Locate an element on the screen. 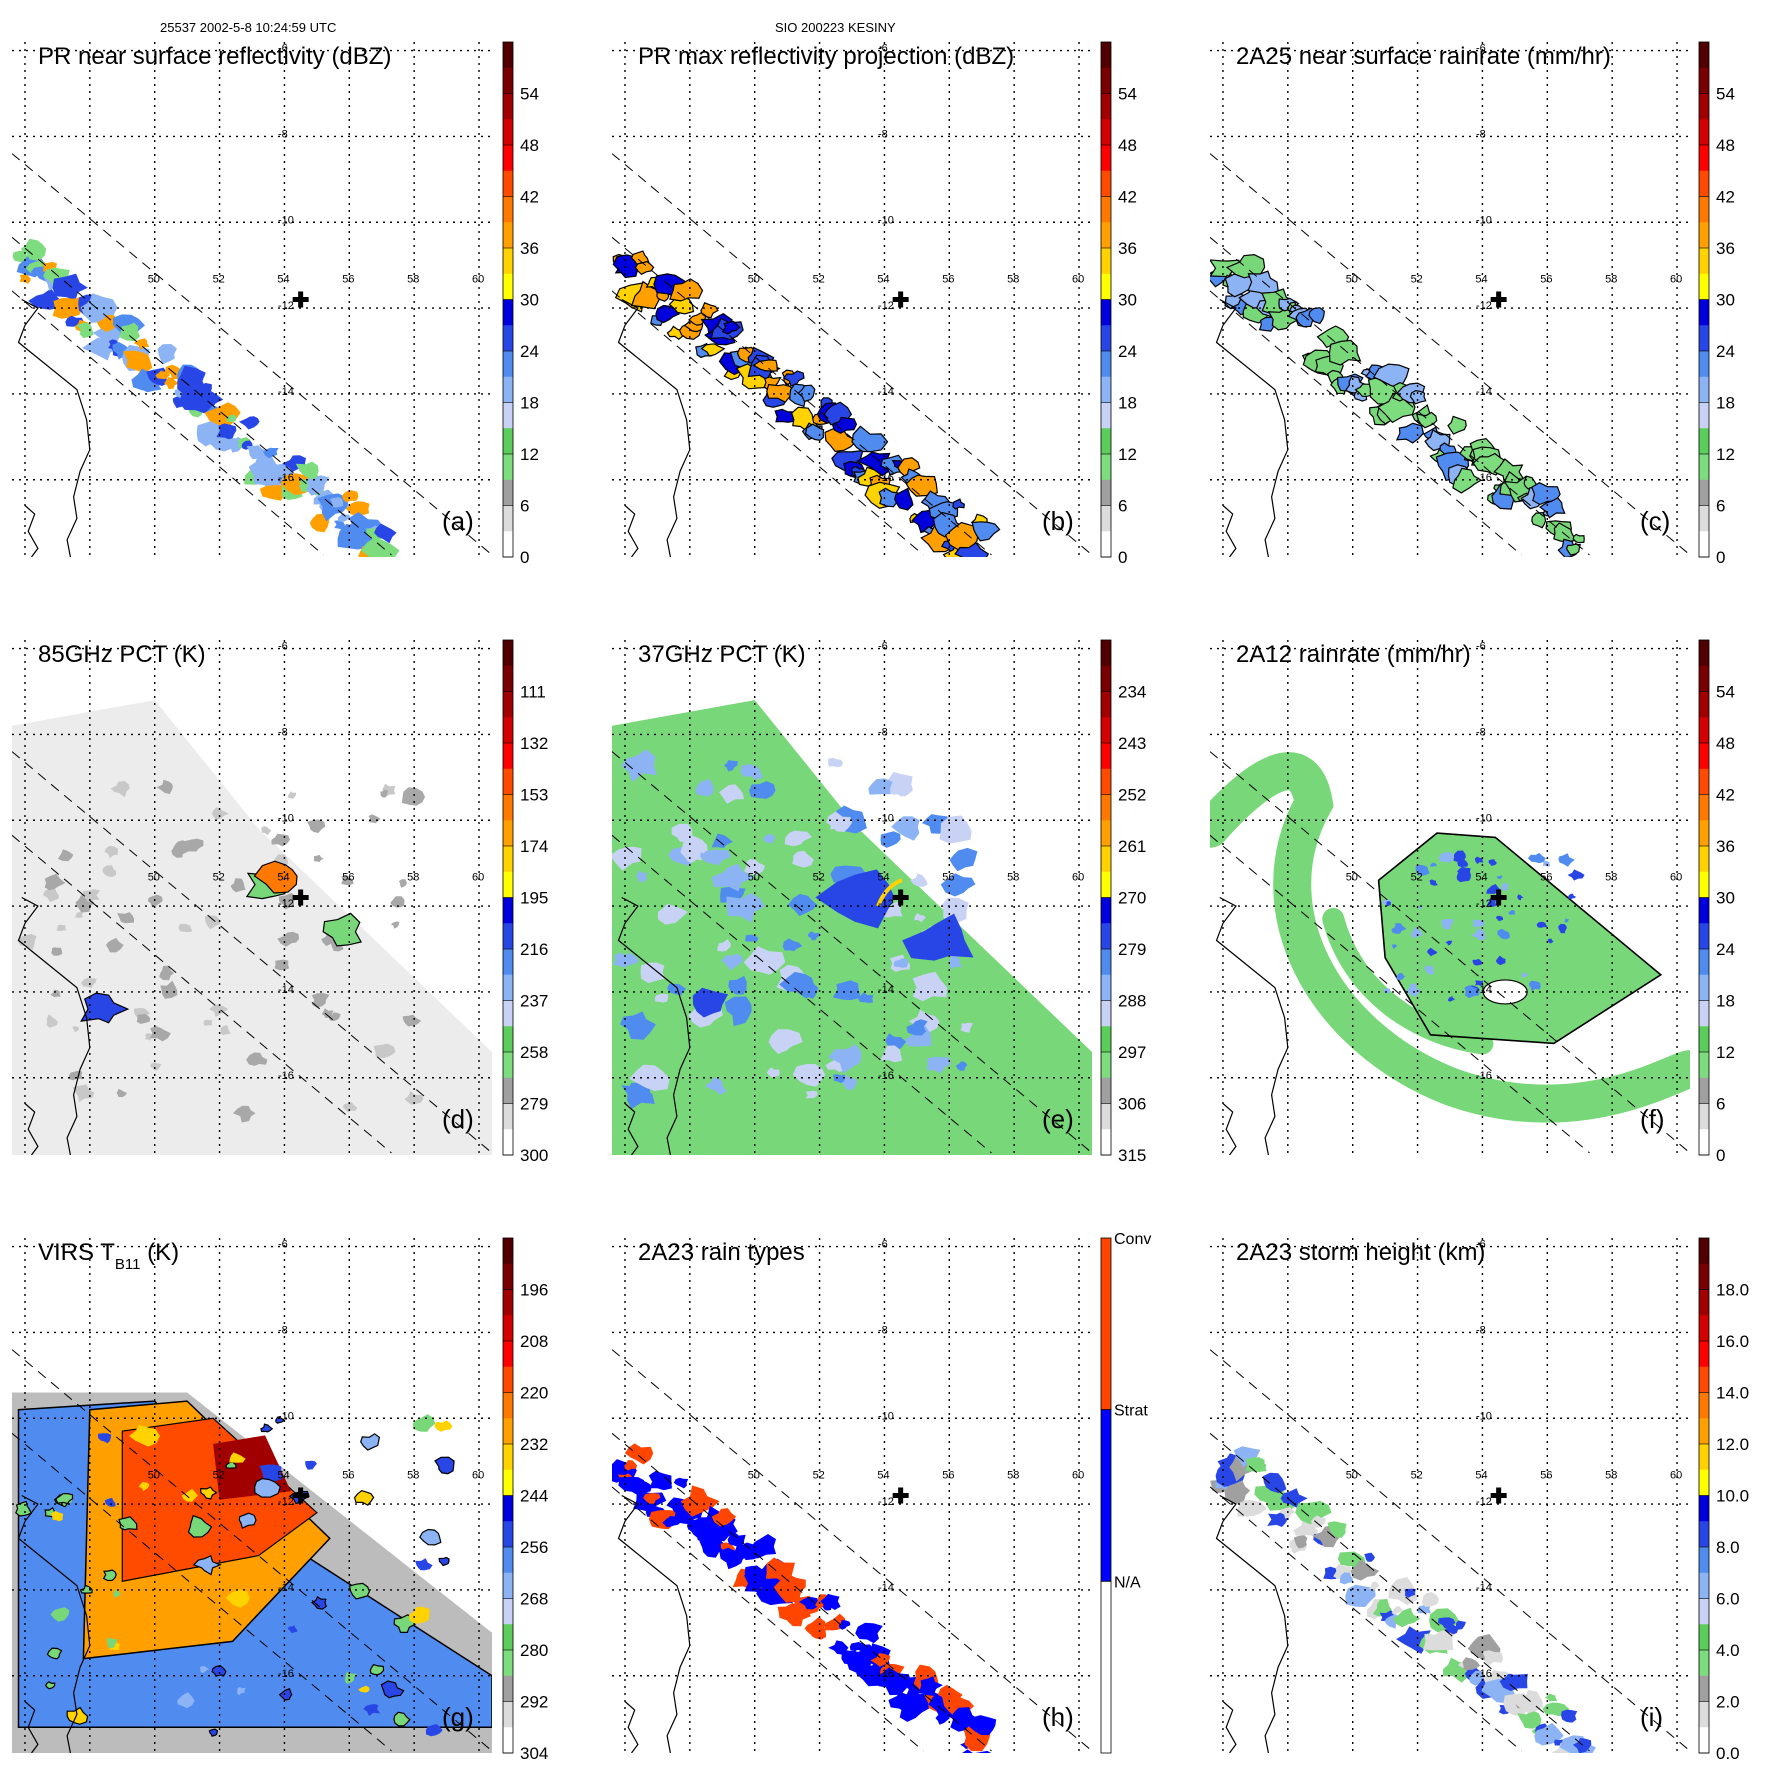  colorbar-tick-label: 232 is located at coordinates (534, 1444).